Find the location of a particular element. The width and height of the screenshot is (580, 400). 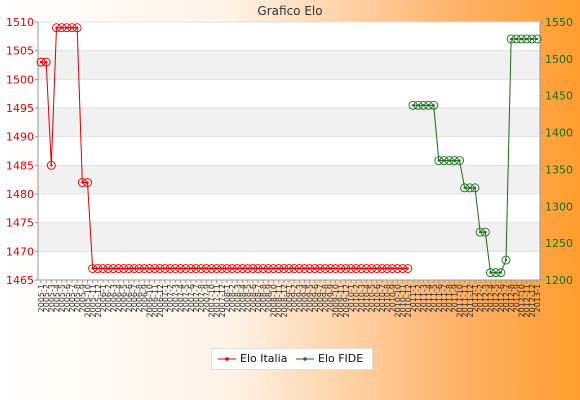

x-tick-label: 2010-10 is located at coordinates (398, 300).